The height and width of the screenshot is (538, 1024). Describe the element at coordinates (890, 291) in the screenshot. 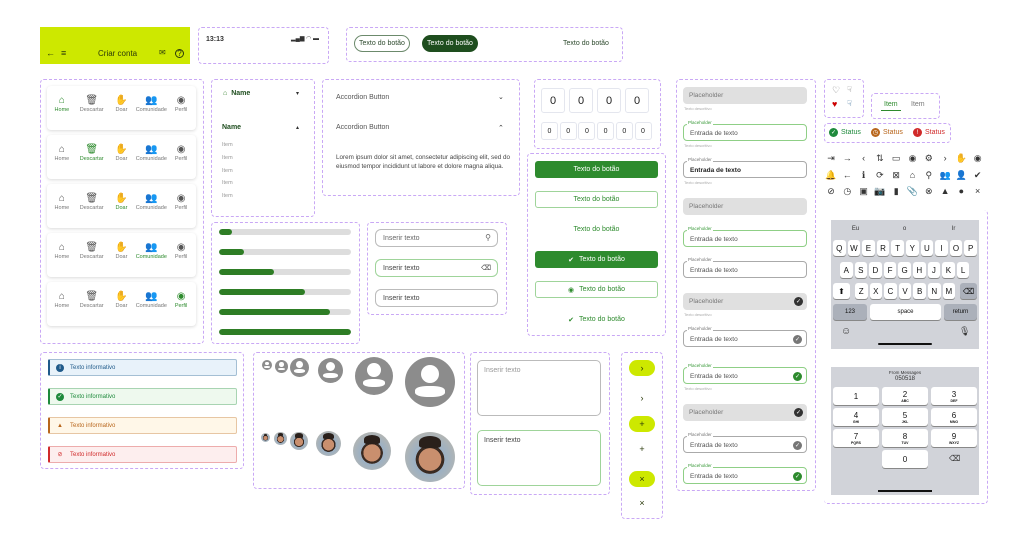

I see `key: C` at that location.